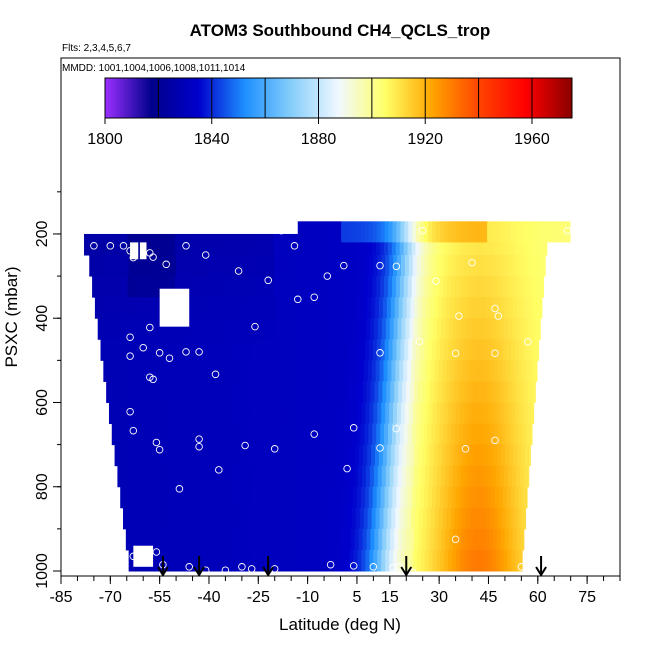 This screenshot has width=650, height=650. Describe the element at coordinates (538, 597) in the screenshot. I see `x-tick-label: 60` at that location.